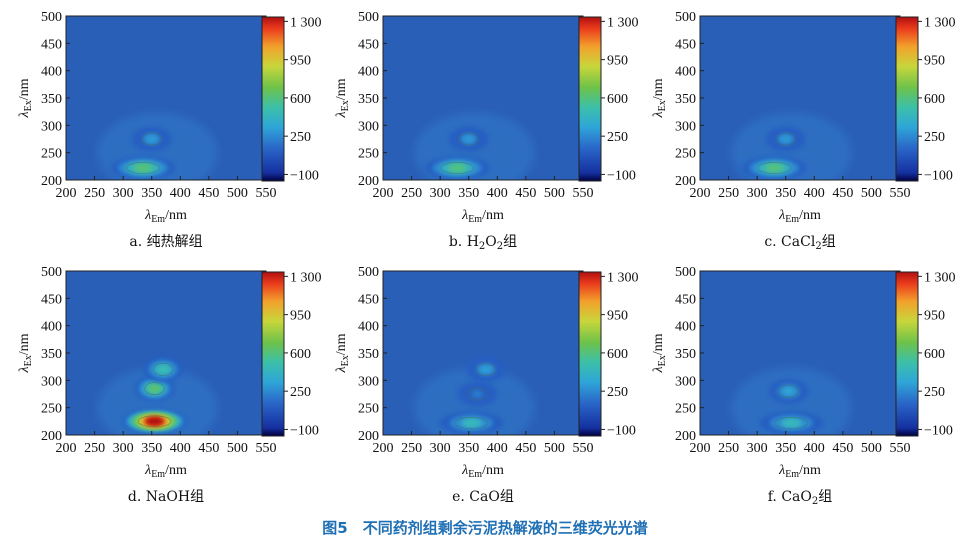 This screenshot has width=970, height=540. Describe the element at coordinates (484, 528) in the screenshot. I see `figure-title: 图5 不同药剂组剩余污泥热解液的三维荧光光谱` at that location.